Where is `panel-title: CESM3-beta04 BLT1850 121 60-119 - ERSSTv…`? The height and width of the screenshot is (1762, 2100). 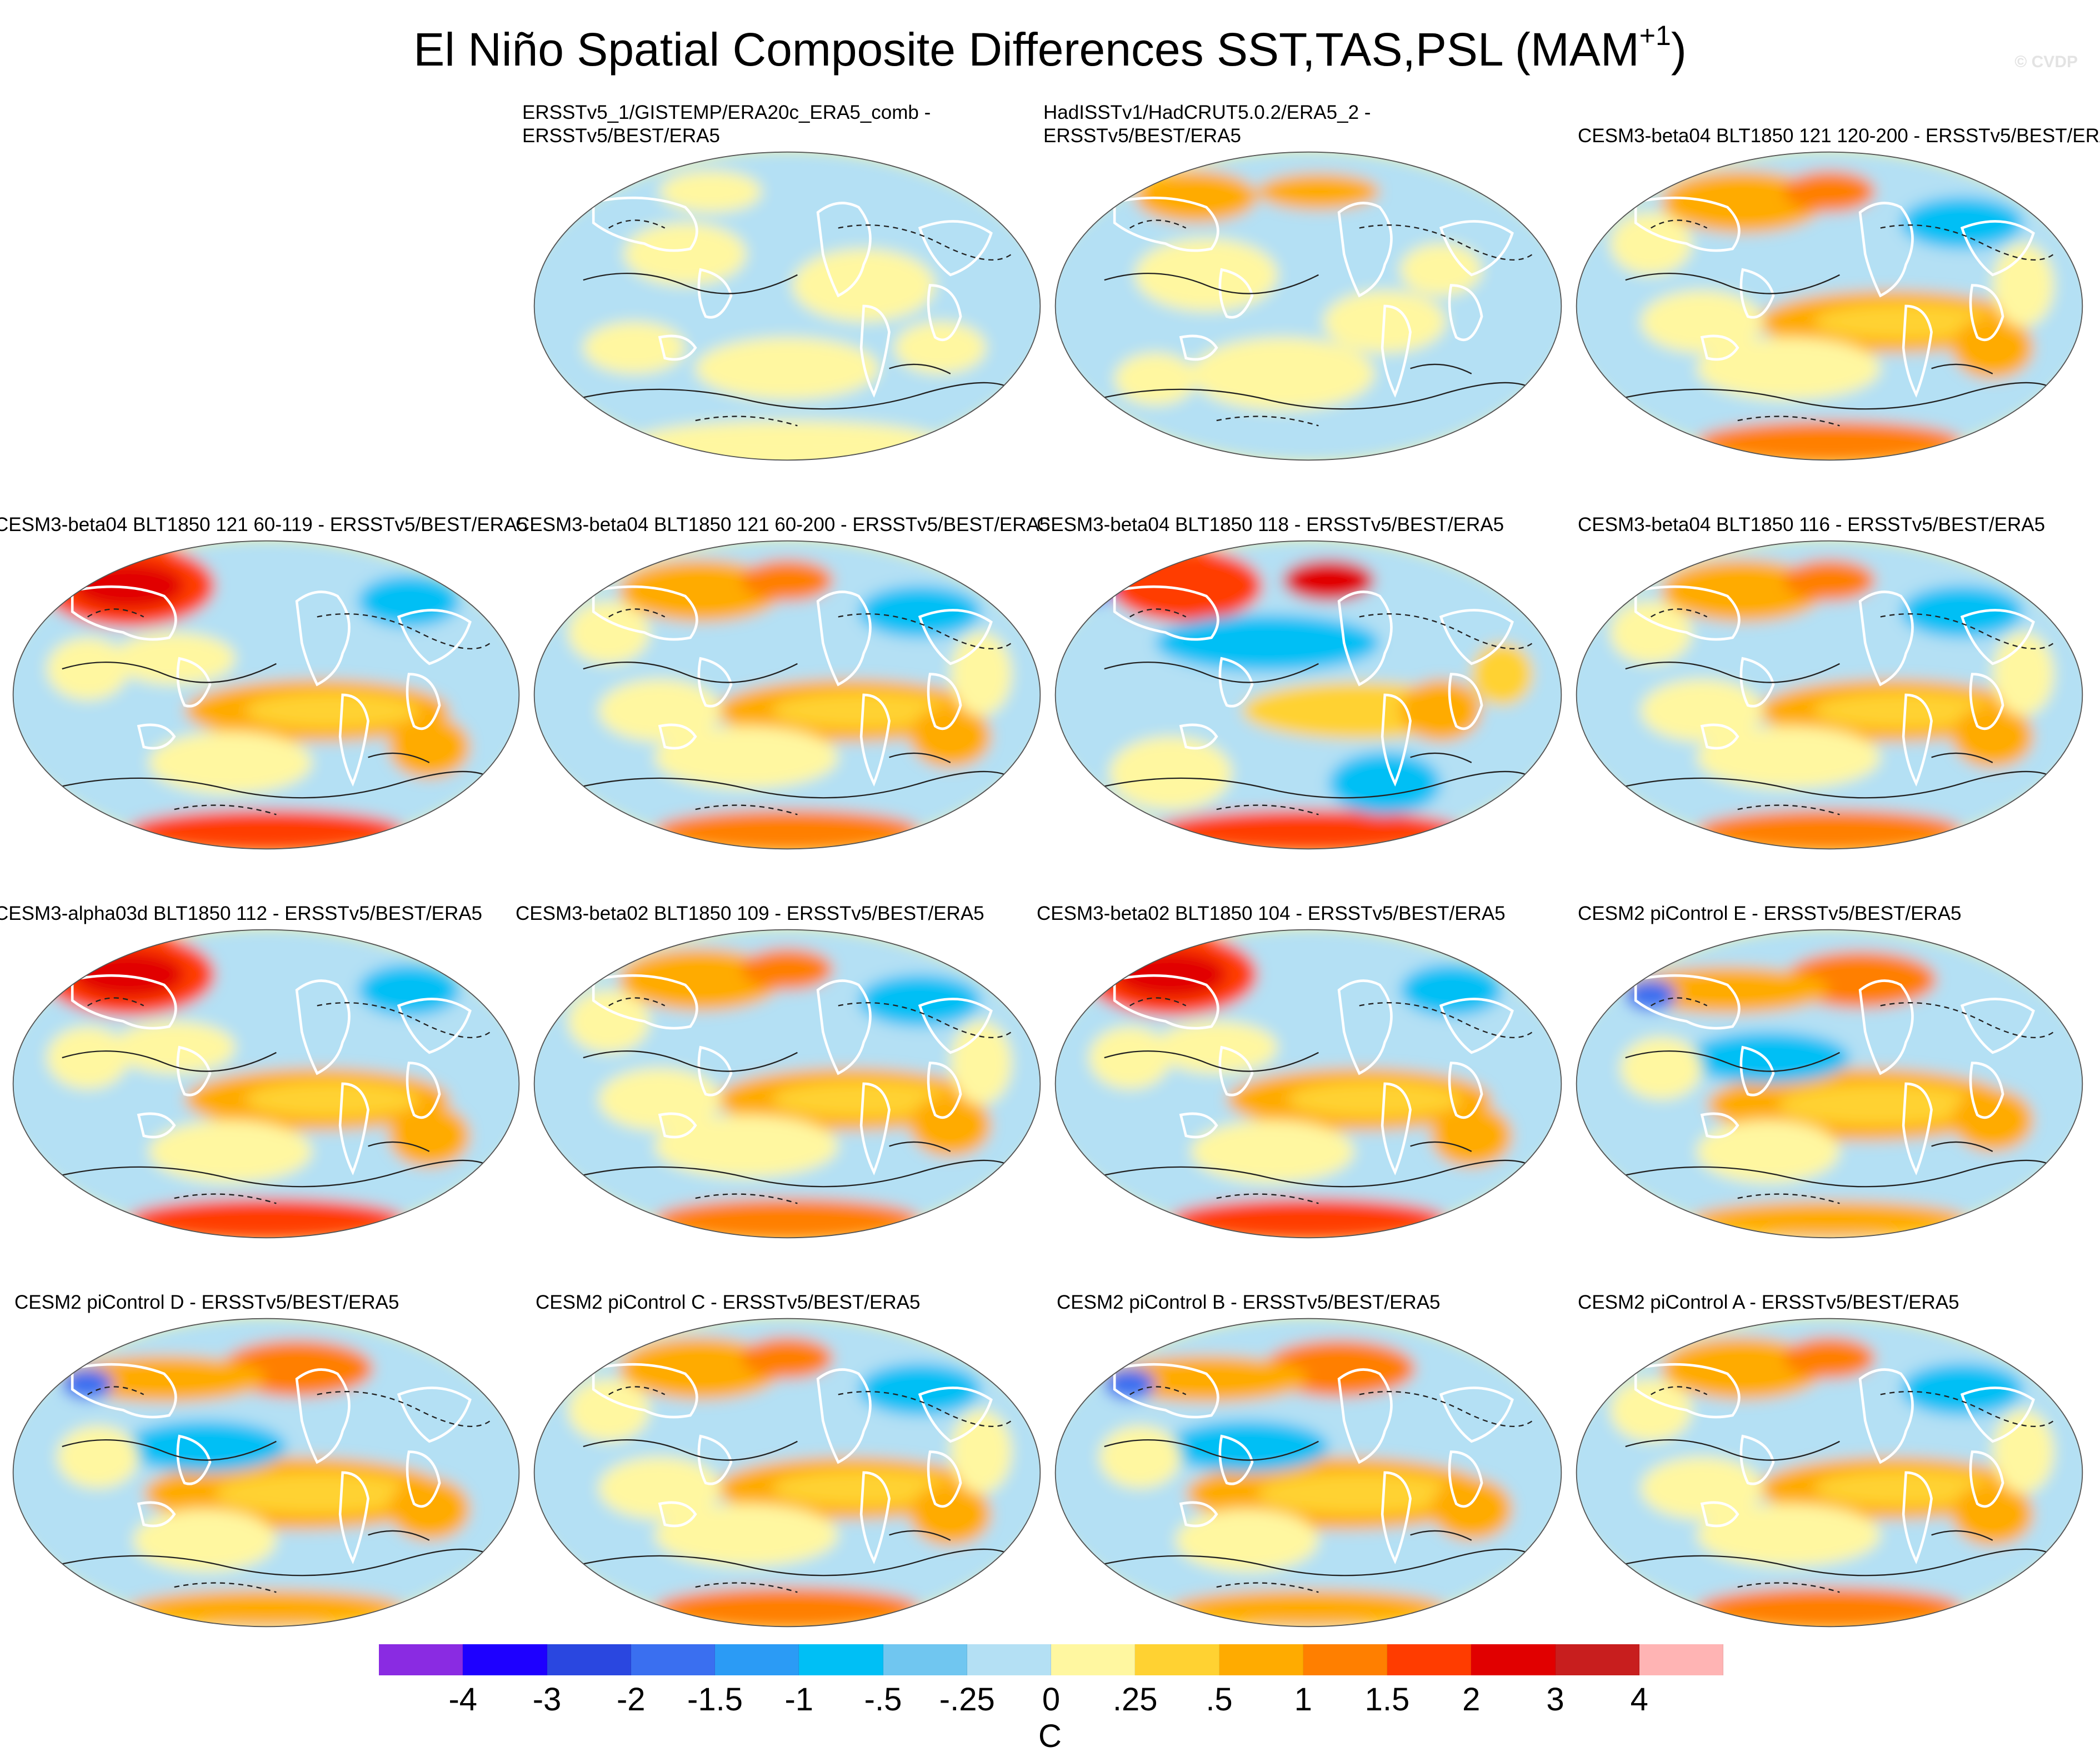
panel-title: CESM3-beta04 BLT1850 121 60-119 - ERSSTv… is located at coordinates (264, 524).